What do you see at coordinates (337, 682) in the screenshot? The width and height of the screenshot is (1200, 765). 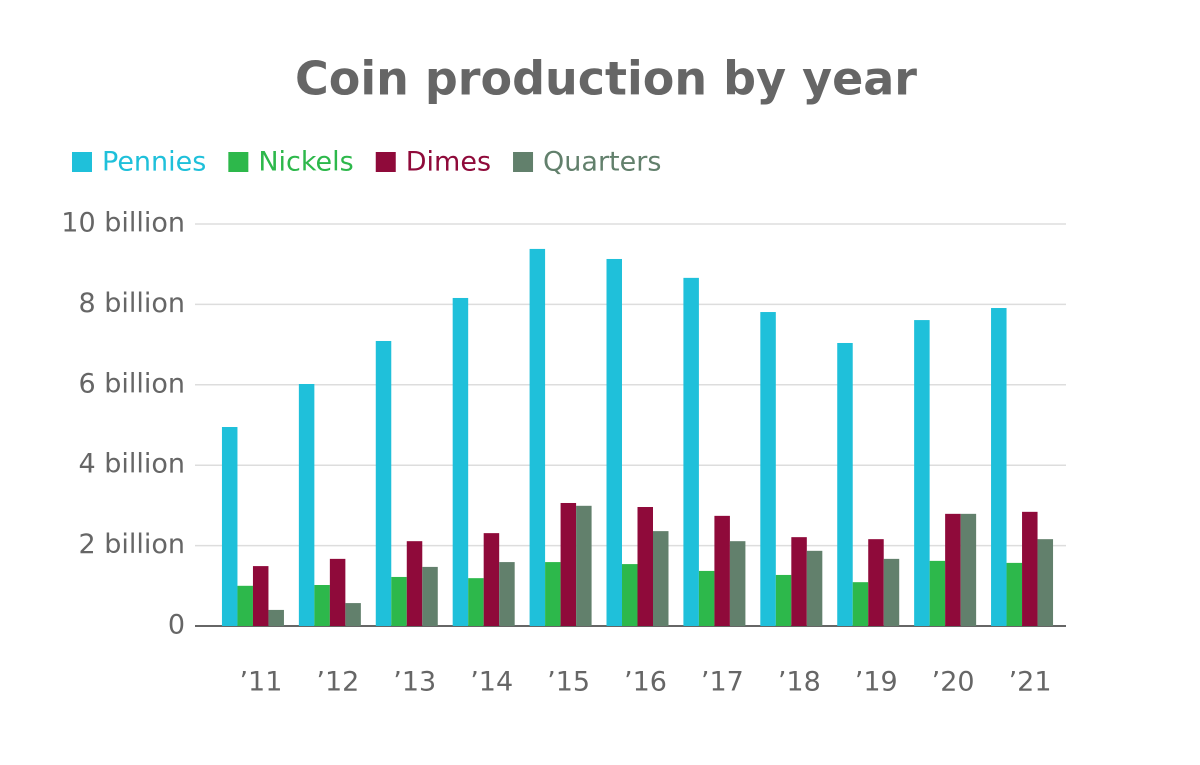 I see `x-tick-label: ’12` at bounding box center [337, 682].